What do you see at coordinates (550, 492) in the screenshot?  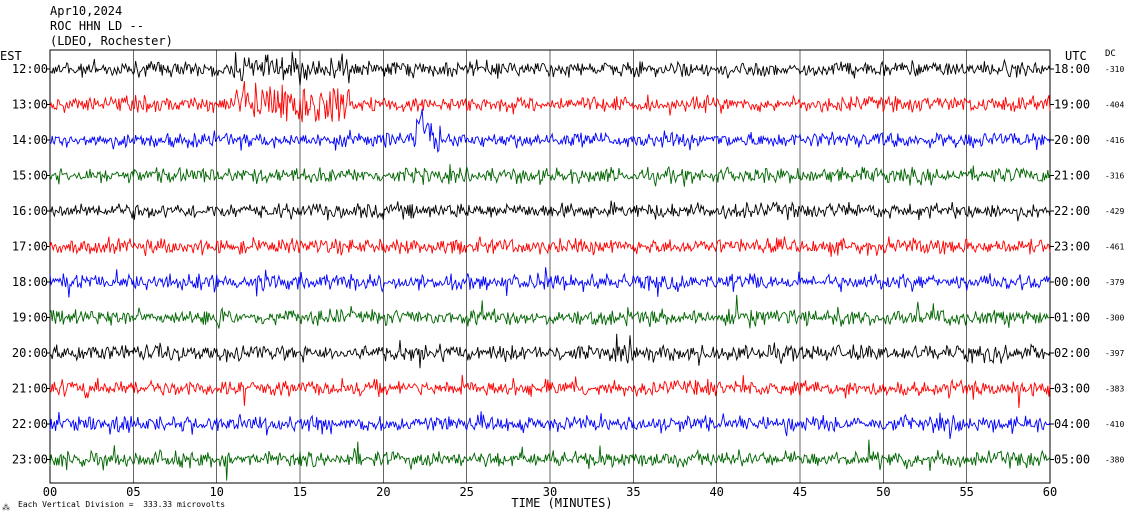 I see `x-tick-label: 30` at bounding box center [550, 492].